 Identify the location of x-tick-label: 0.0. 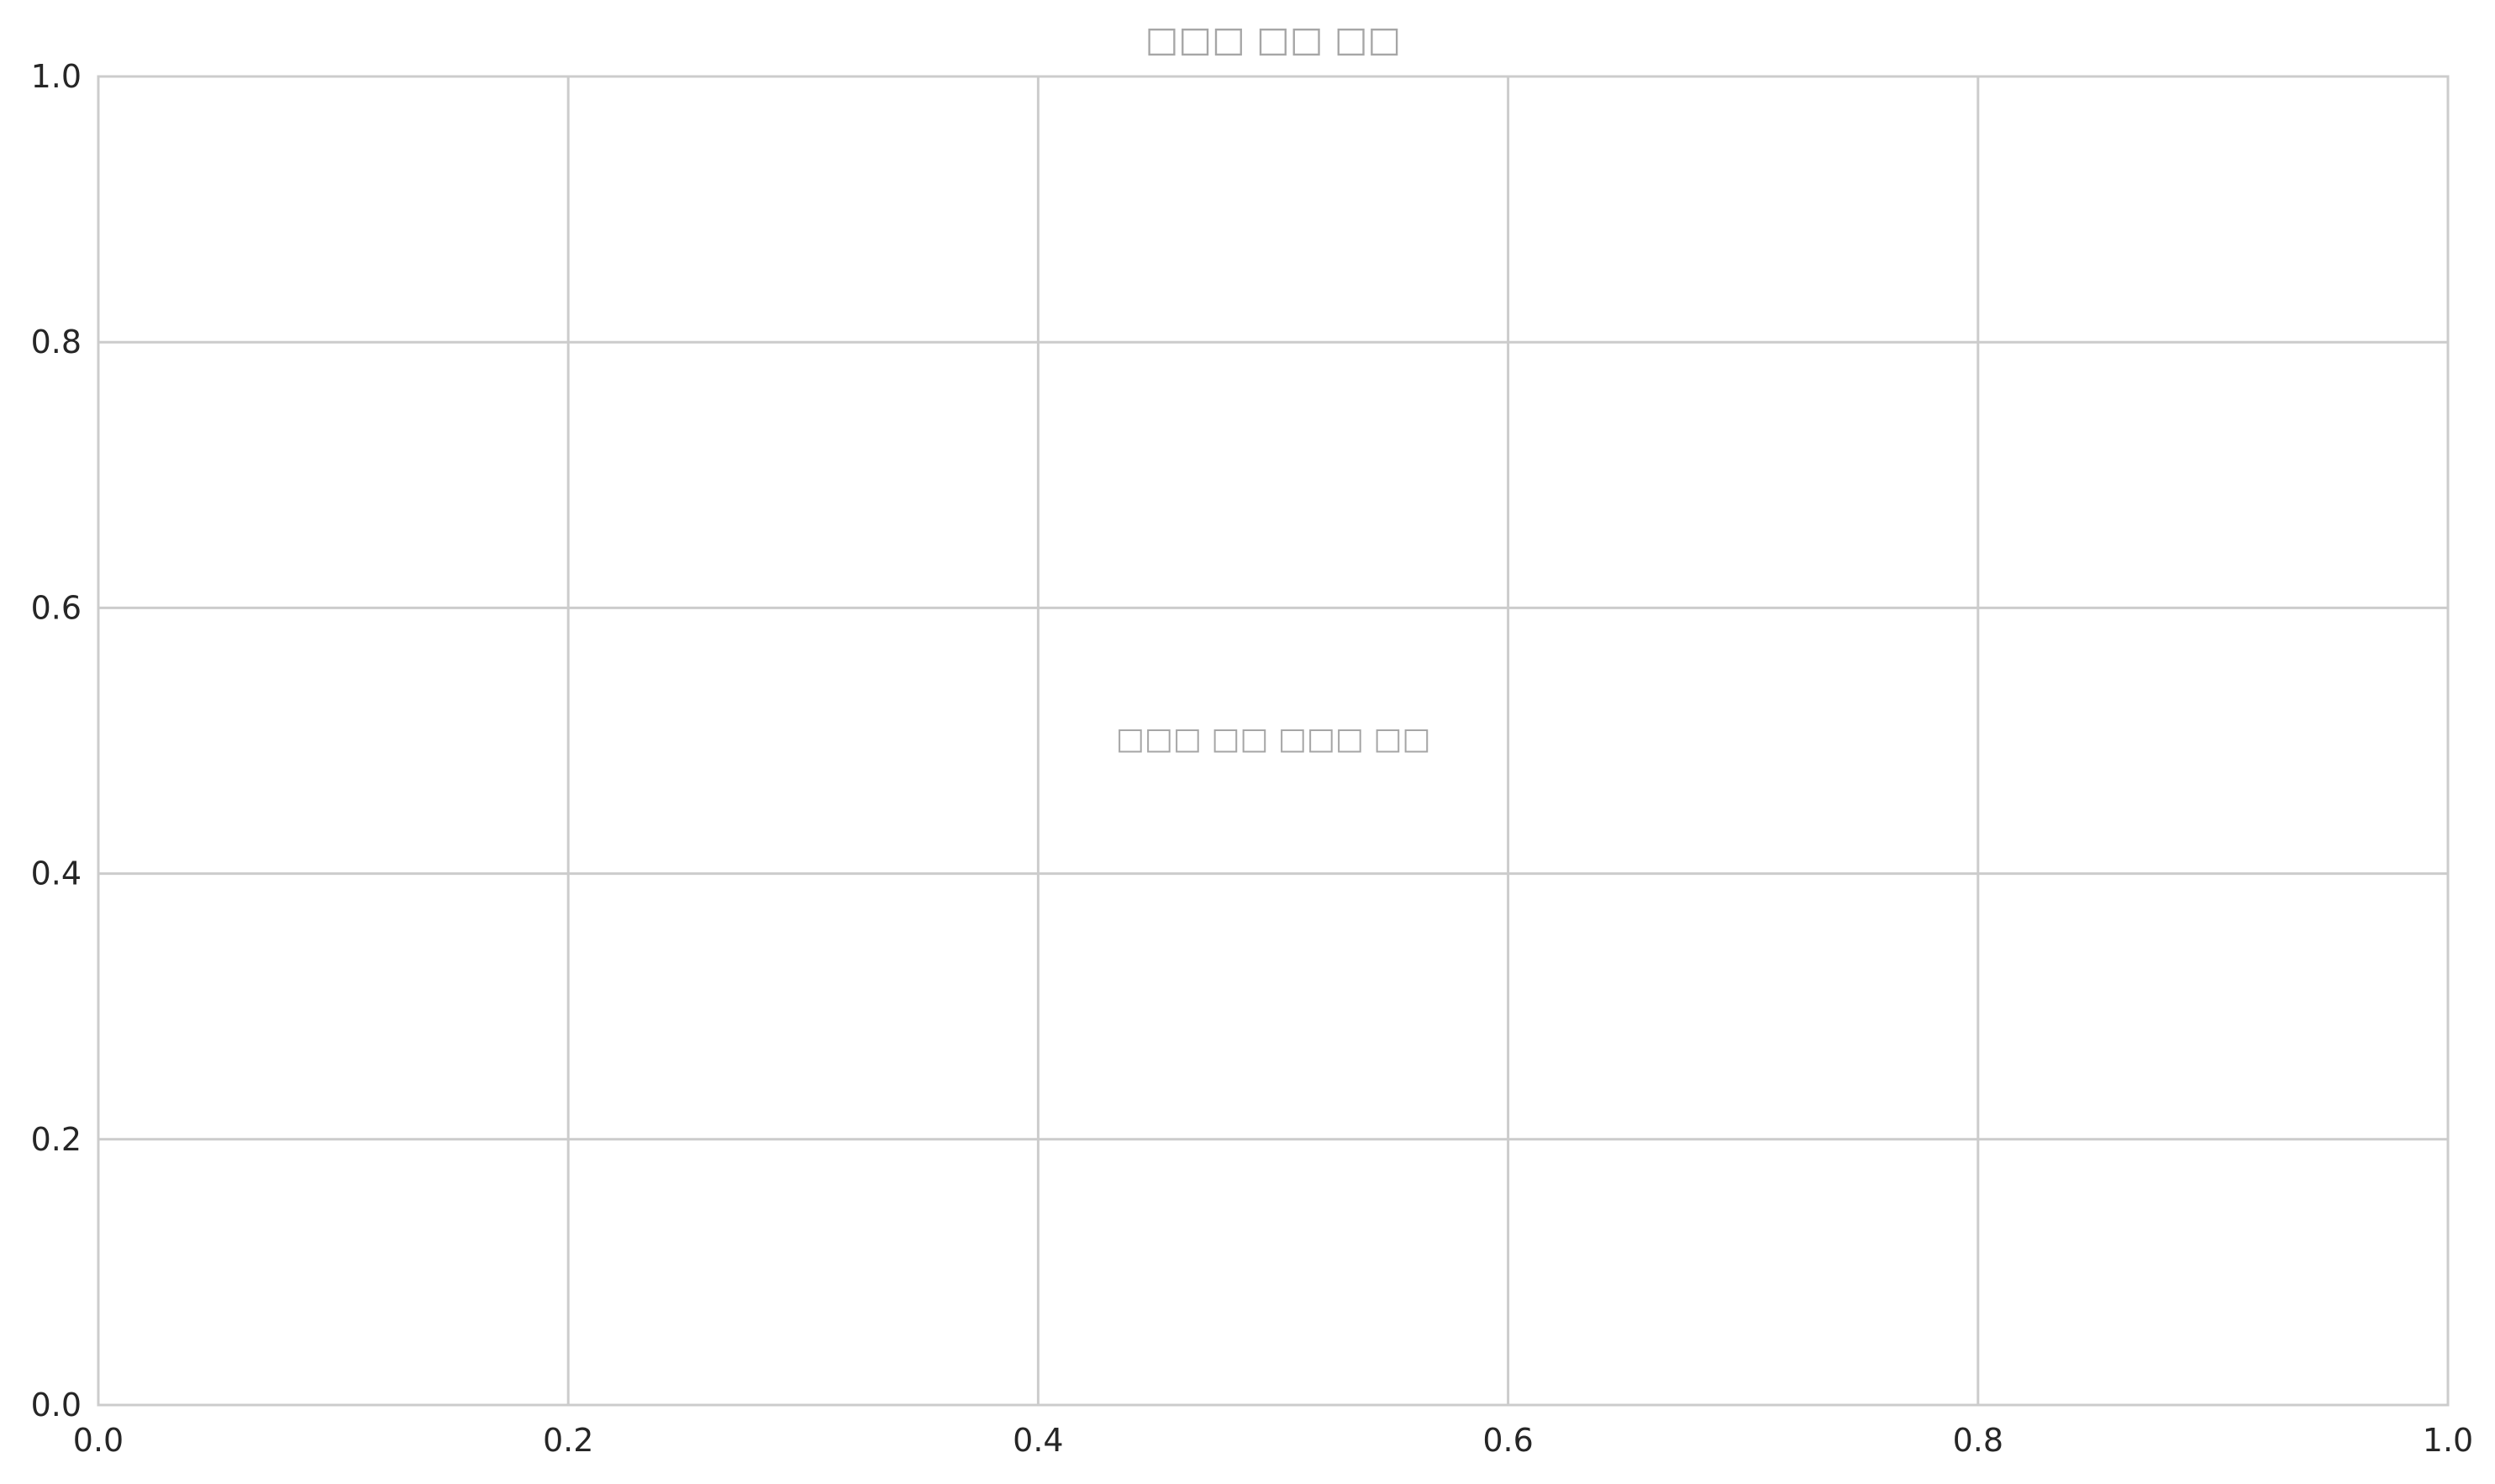
(98, 1440).